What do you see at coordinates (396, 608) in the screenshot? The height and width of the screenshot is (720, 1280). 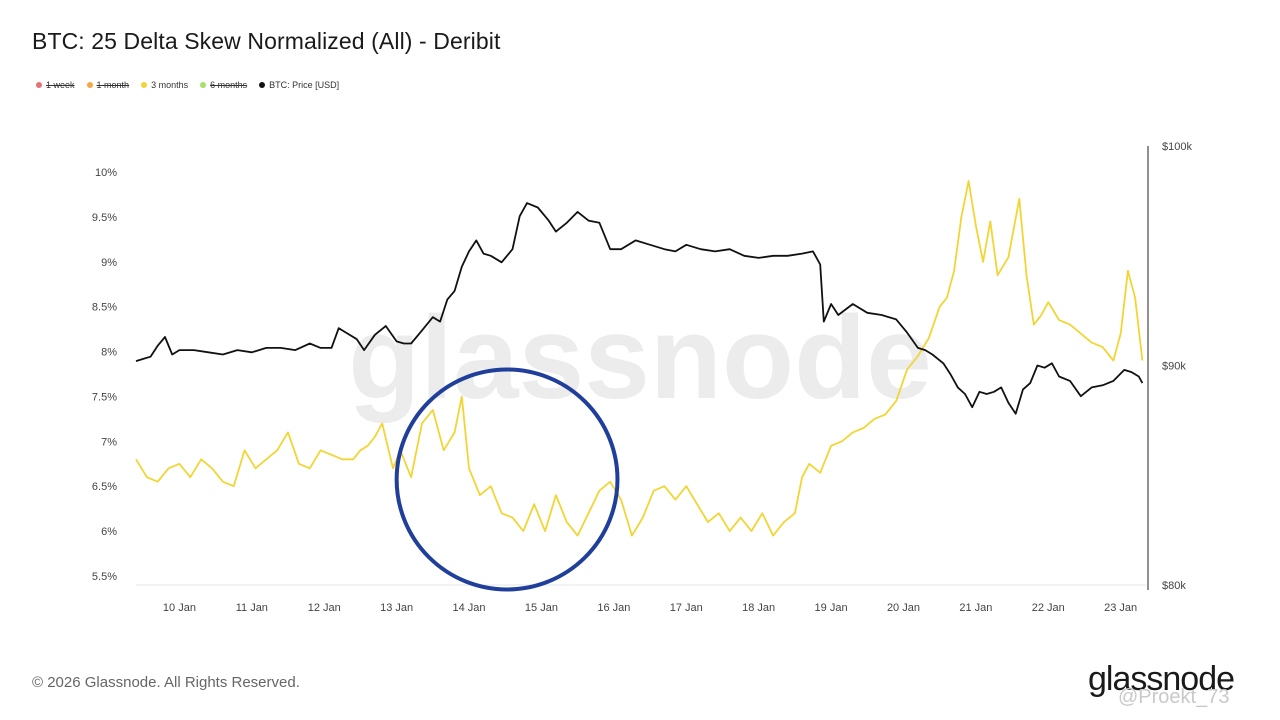 I see `x-tick-label: 13 Jan` at bounding box center [396, 608].